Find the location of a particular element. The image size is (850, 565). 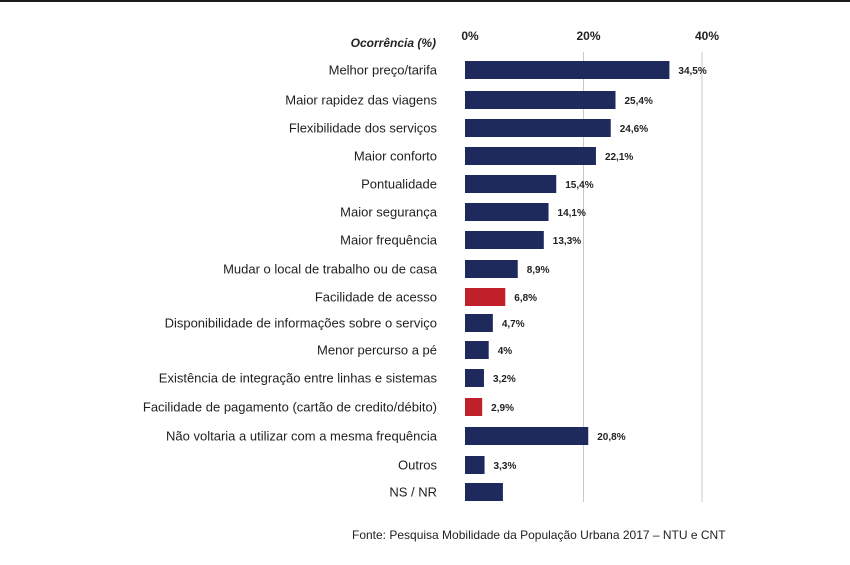

axis-label: Ocorrência (%) is located at coordinates (393, 43).